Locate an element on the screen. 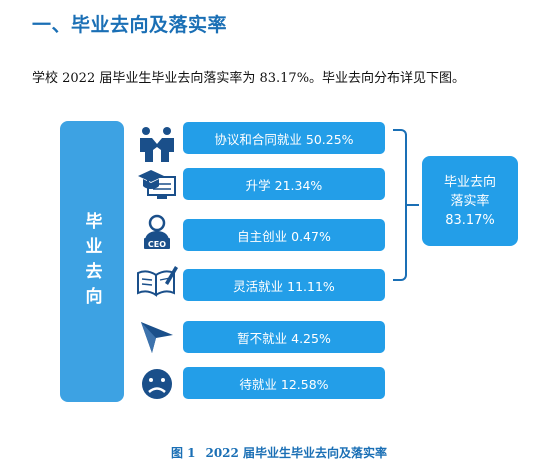  sad-face-icon is located at coordinates (157, 384).